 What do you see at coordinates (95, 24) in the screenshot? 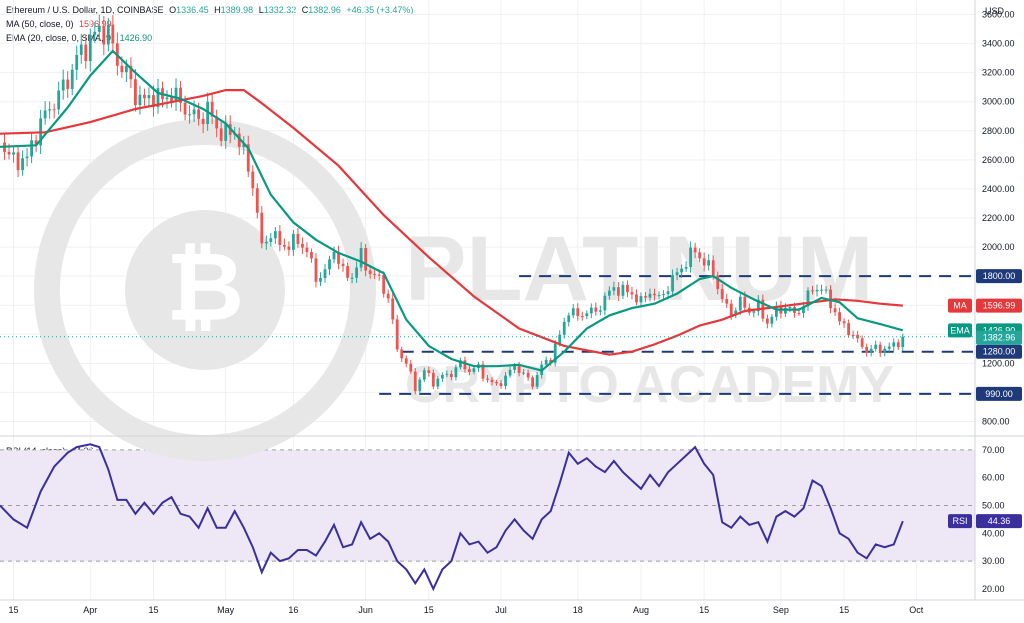
I see `ma-legend-value: 1596.99` at bounding box center [95, 24].